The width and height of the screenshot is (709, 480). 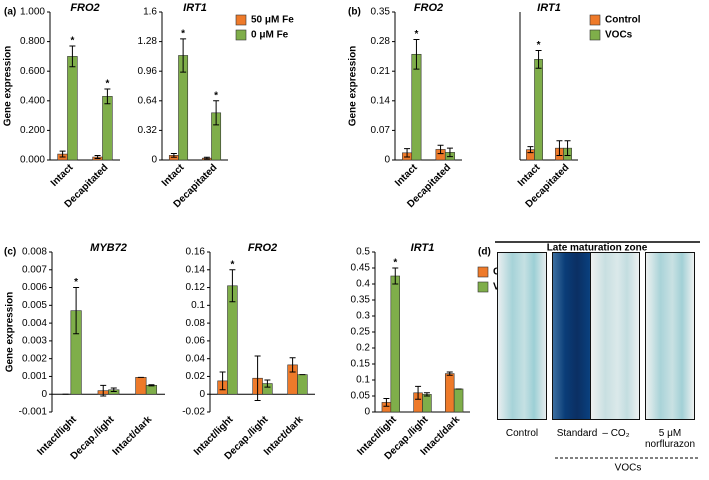 I want to click on y-tick-label: 0.3, so click(x=363, y=316).